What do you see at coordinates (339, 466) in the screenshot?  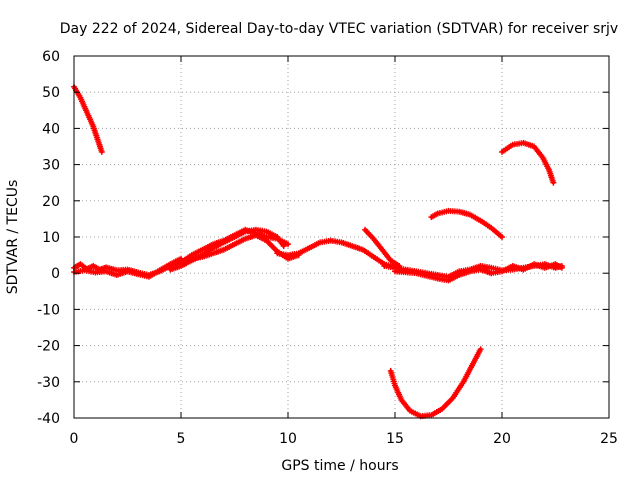 I see `x-axis-label: GPS time / hours` at bounding box center [339, 466].